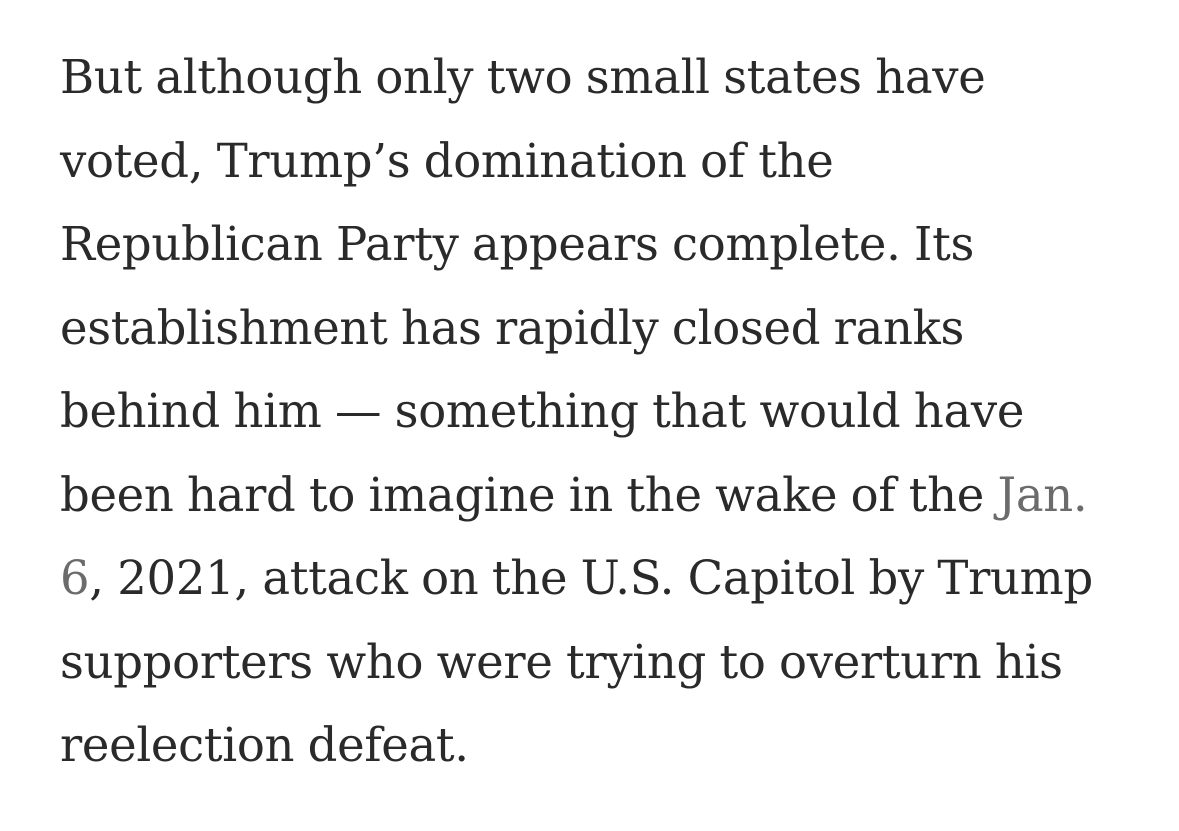 Image resolution: width=1179 pixels, height=831 pixels. What do you see at coordinates (447, 160) in the screenshot?
I see `paragraph-line: voted, Trump’s domination of the` at bounding box center [447, 160].